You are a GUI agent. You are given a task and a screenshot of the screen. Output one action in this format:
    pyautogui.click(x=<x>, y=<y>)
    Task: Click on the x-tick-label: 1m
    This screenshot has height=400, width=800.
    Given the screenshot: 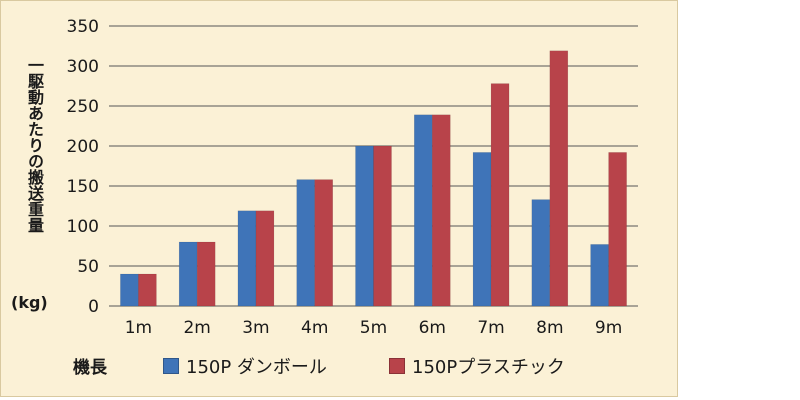 What is the action you would take?
    pyautogui.click(x=138, y=328)
    